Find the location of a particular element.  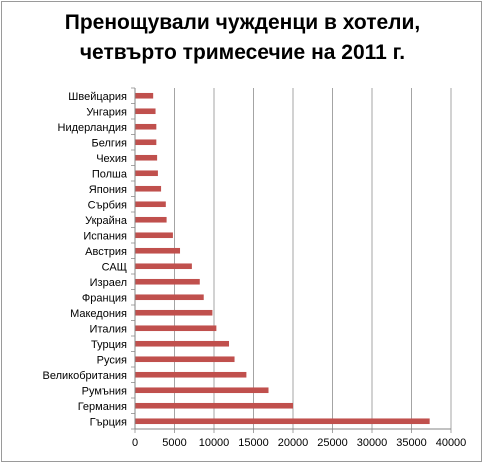

category-label: Македония is located at coordinates (98, 314).